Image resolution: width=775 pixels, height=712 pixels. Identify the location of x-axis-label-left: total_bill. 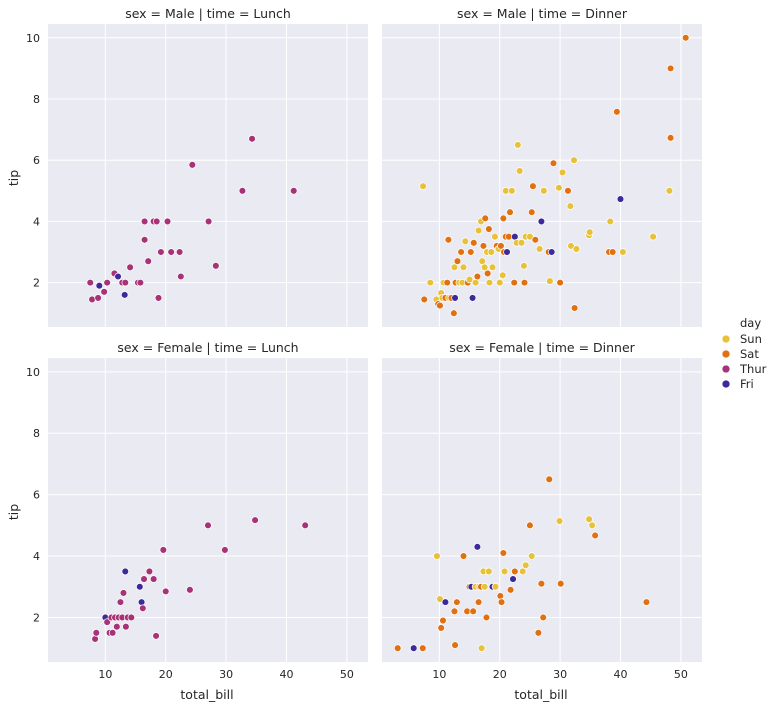
(206, 694).